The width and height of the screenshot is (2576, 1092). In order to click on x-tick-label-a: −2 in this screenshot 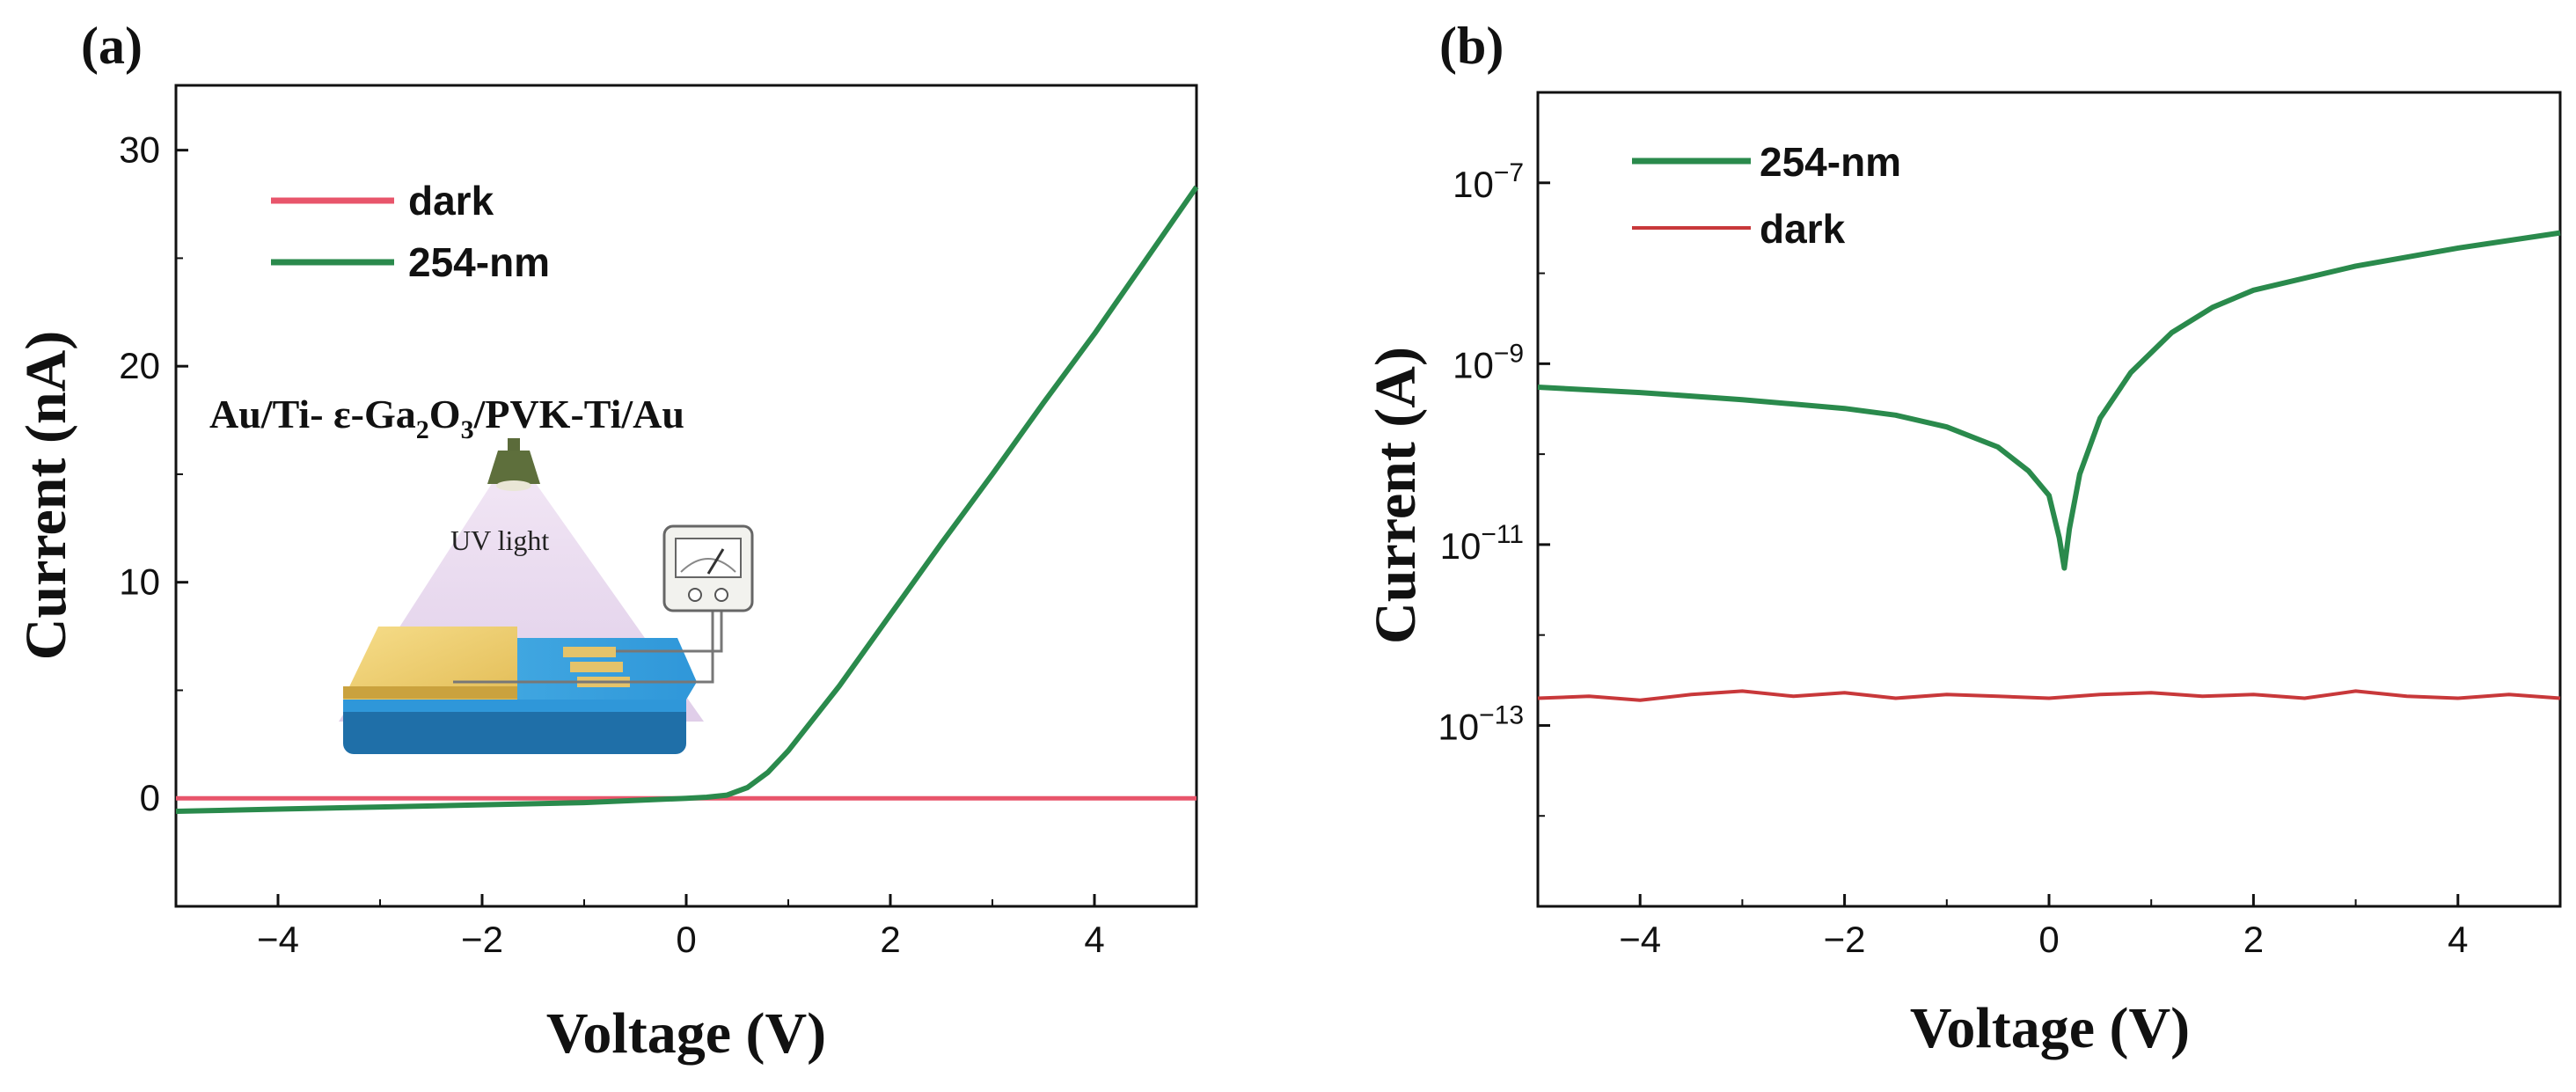, I will do `click(482, 939)`.